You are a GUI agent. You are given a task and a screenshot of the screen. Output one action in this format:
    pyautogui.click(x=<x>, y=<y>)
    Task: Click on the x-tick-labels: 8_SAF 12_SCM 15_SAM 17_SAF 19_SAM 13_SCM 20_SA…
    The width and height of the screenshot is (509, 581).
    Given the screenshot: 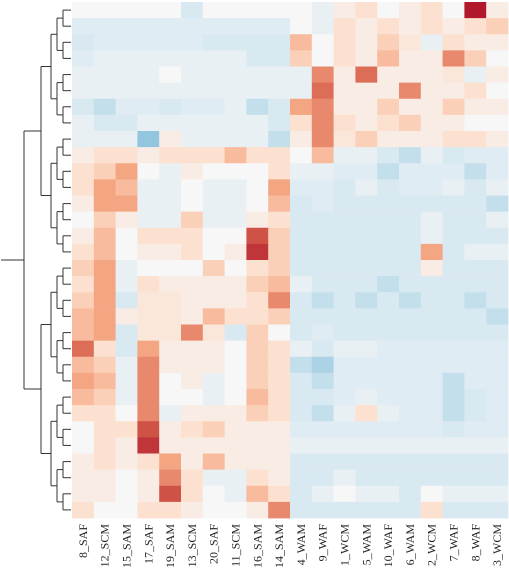 What is the action you would take?
    pyautogui.click(x=290, y=546)
    